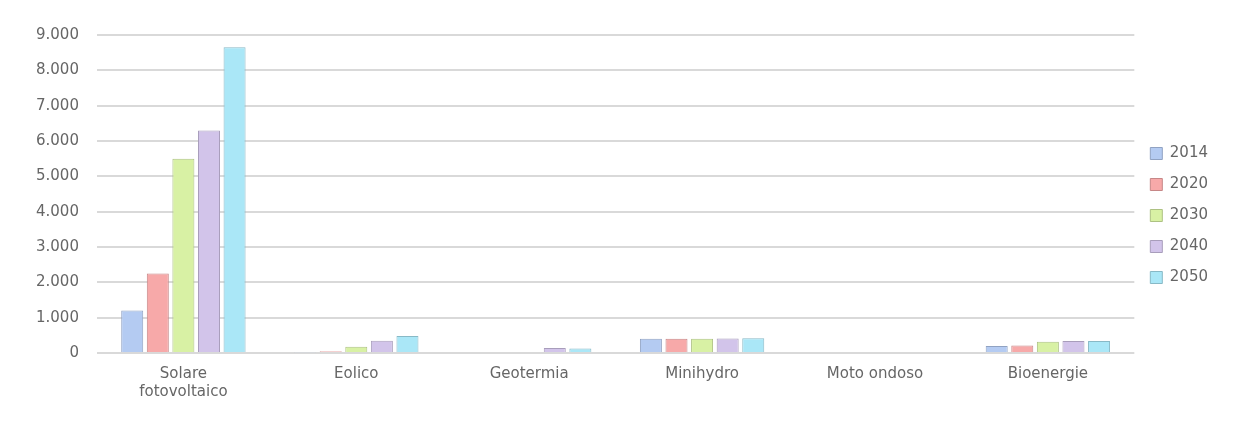 The image size is (1240, 421). Describe the element at coordinates (57, 175) in the screenshot. I see `y-tick-label: 5.000` at that location.